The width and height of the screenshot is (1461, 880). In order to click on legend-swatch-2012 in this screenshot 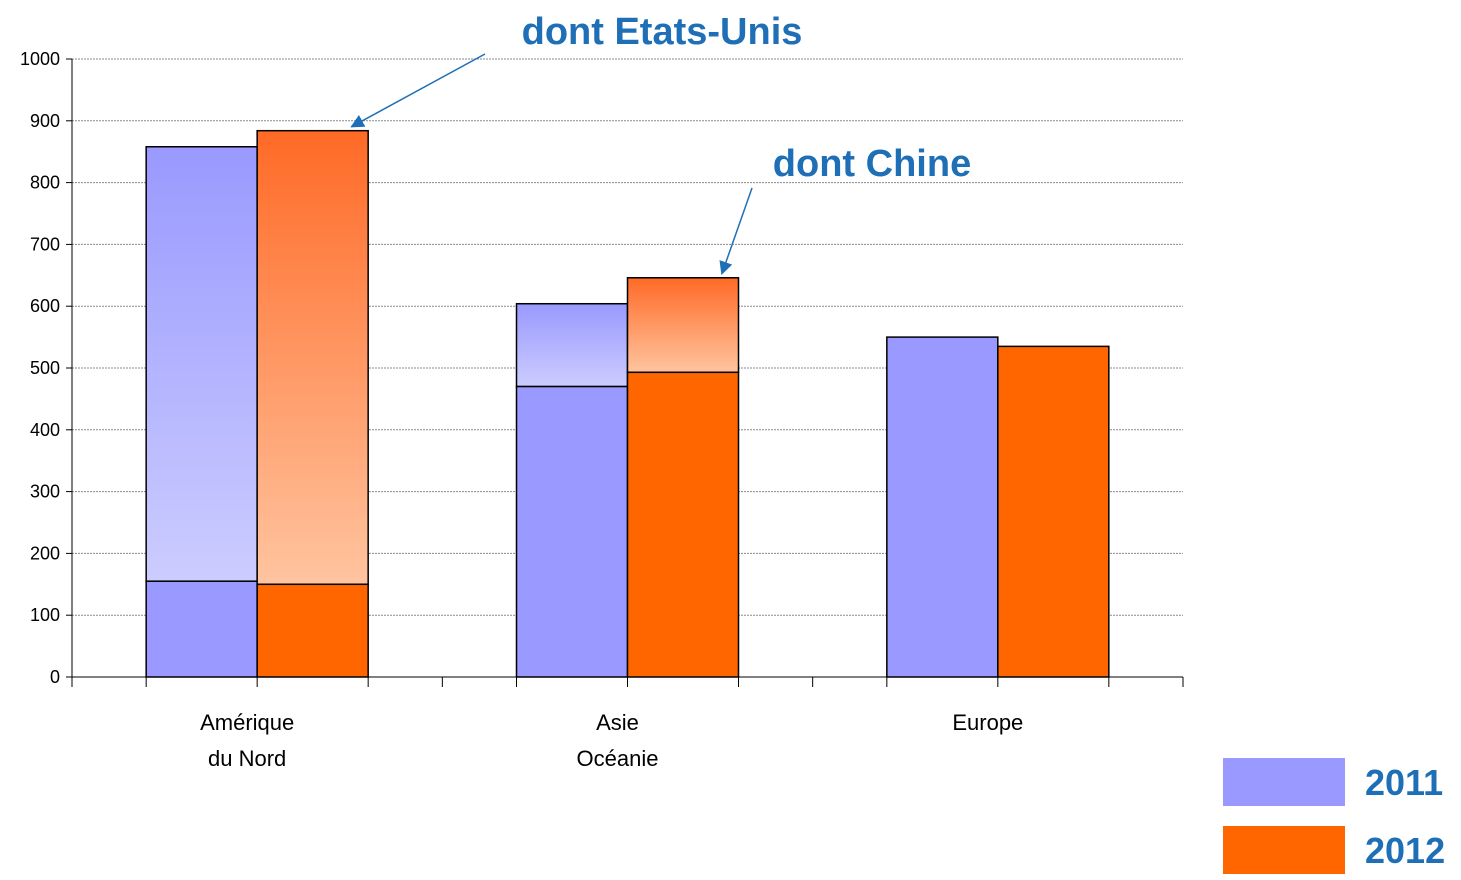, I will do `click(1284, 850)`.